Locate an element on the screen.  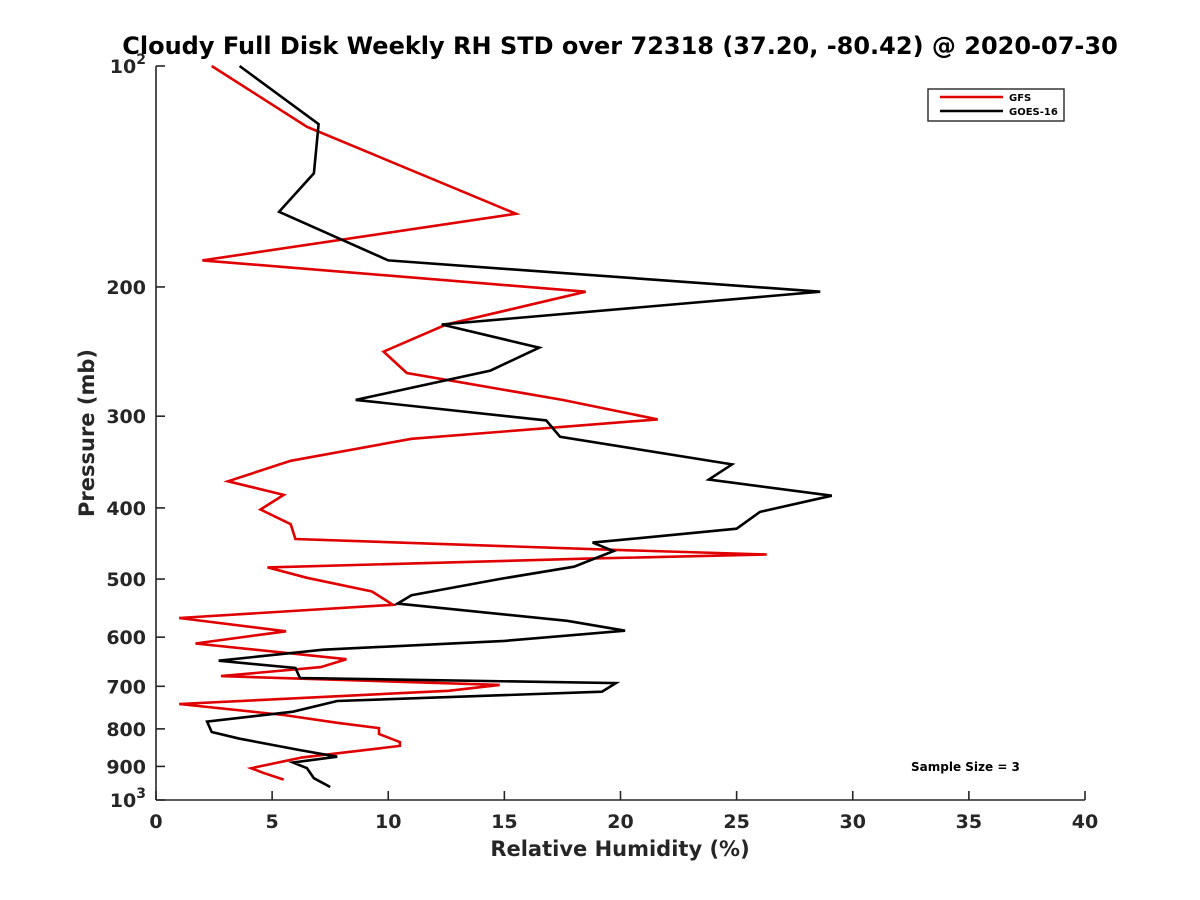
y-tick-label: 800 is located at coordinates (126, 730).